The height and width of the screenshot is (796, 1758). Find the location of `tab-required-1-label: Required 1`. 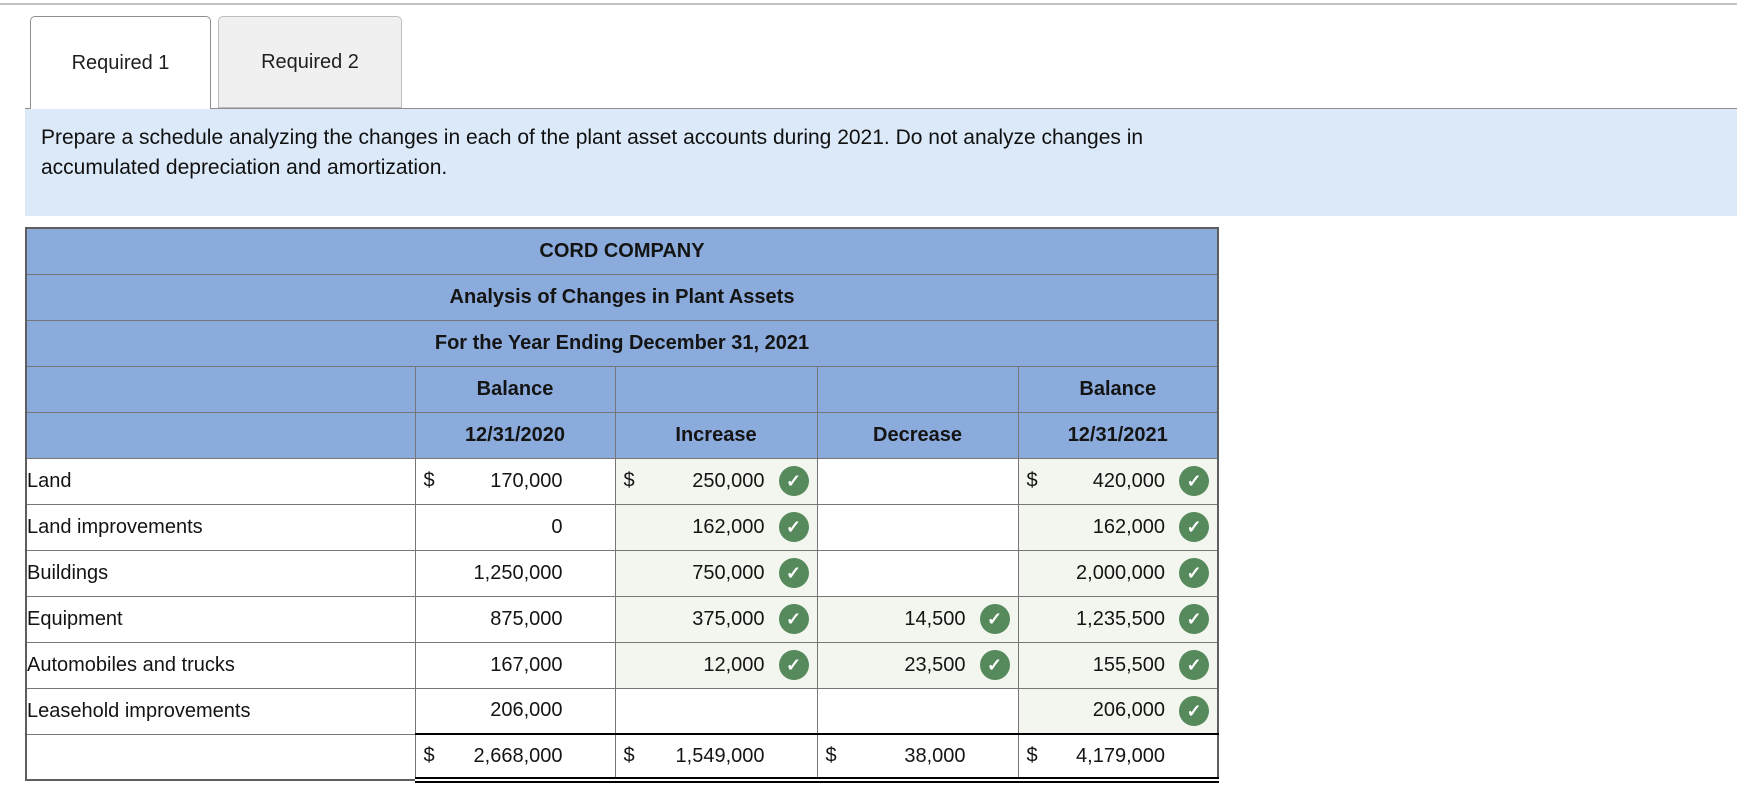

tab-required-1-label: Required 1 is located at coordinates (120, 62).